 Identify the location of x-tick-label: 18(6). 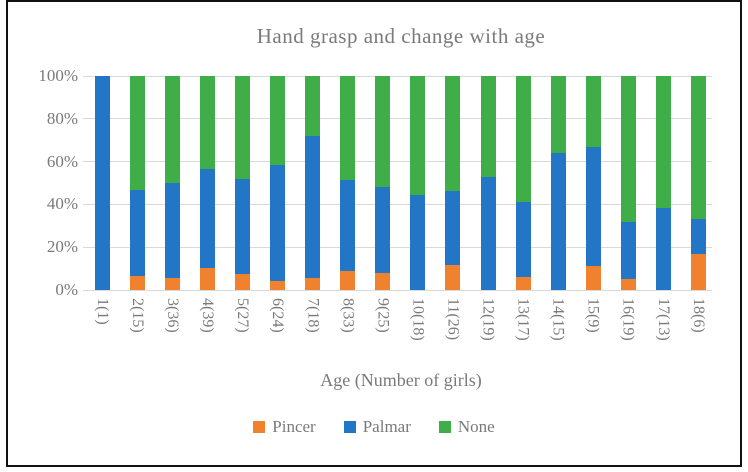
(698, 315).